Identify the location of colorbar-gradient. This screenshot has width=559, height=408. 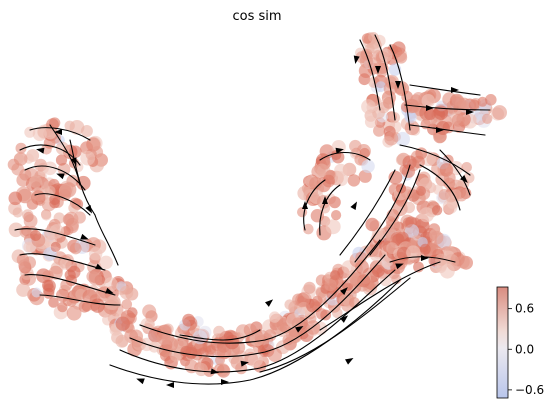
(502, 342).